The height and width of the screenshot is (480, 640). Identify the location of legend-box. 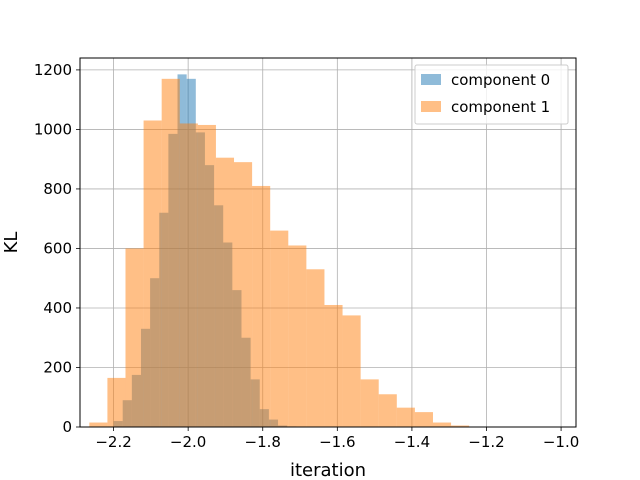
(491, 94).